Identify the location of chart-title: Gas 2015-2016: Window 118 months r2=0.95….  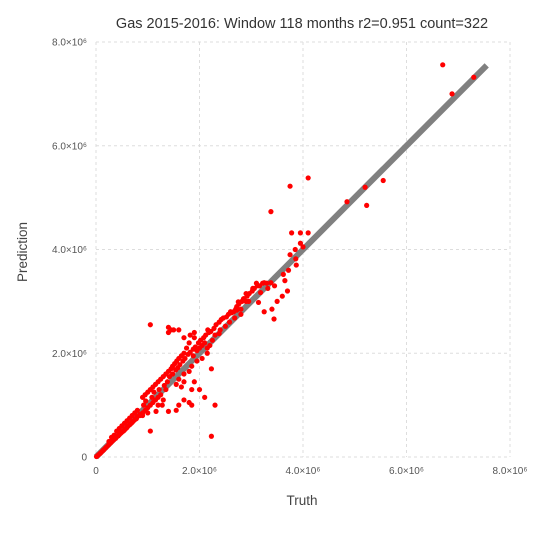
(302, 24).